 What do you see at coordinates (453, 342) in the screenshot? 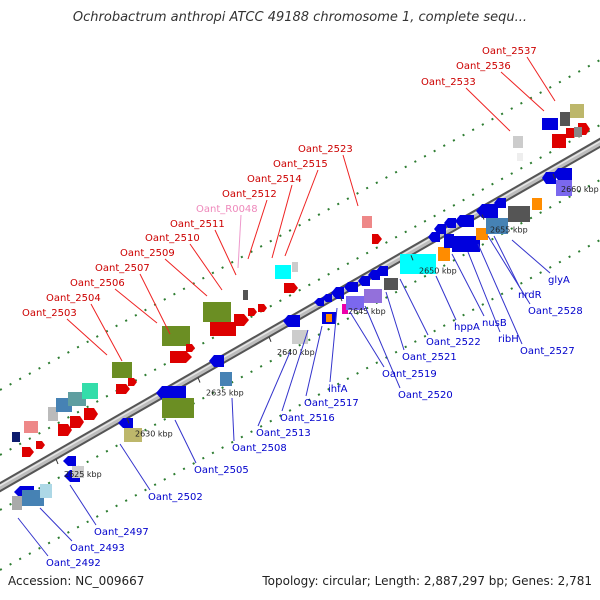
I see `gene-label-below: Oant_2522` at bounding box center [453, 342].